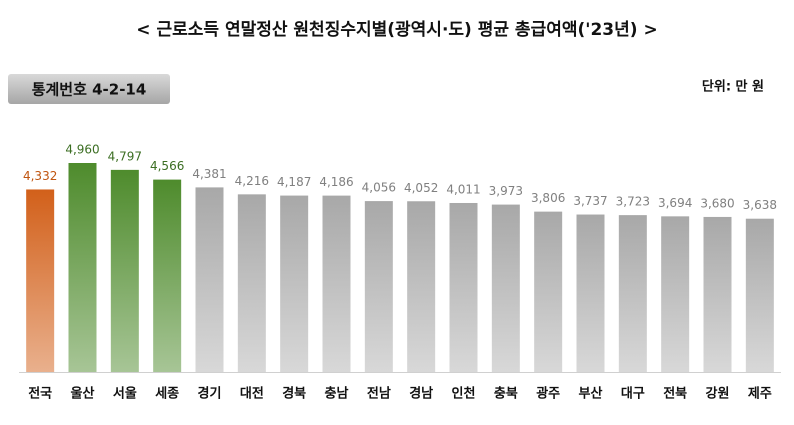 This screenshot has width=794, height=425. Describe the element at coordinates (717, 203) in the screenshot. I see `value-label: 3,680` at that location.